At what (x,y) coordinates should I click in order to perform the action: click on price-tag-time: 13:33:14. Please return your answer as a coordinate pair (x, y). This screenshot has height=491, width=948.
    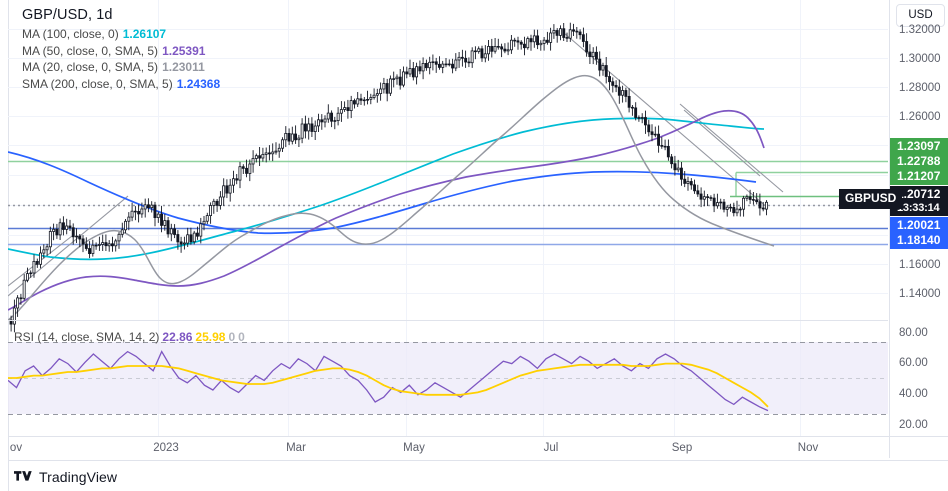
    Looking at the image, I should click on (918, 208).